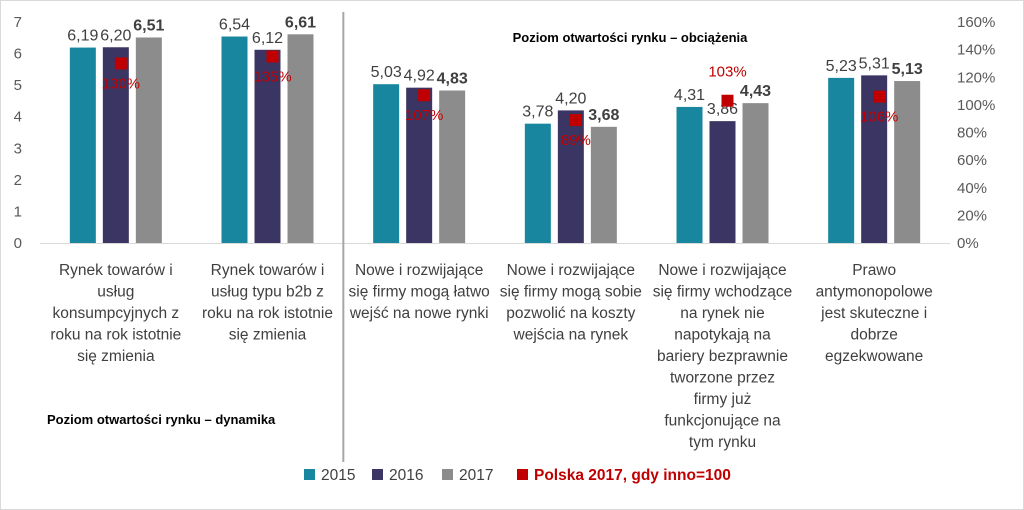  I want to click on group-title-dynamika: Poziom otwartości rynku – dynamika, so click(161, 419).